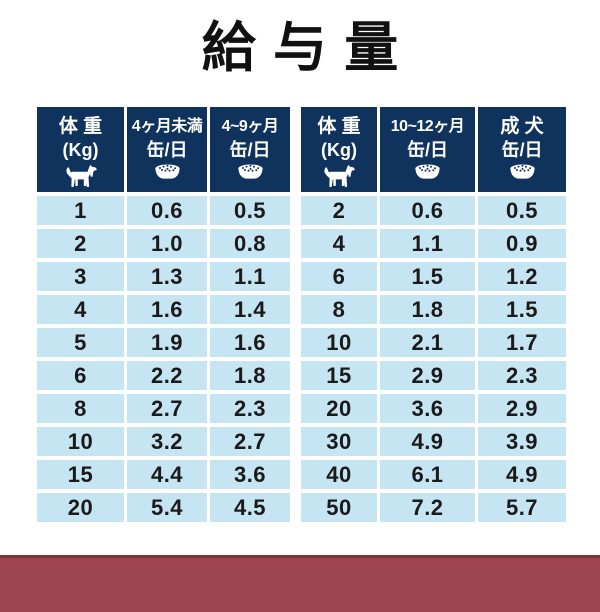 This screenshot has height=612, width=600. Describe the element at coordinates (427, 342) in the screenshot. I see `table-cell: 2.1` at that location.